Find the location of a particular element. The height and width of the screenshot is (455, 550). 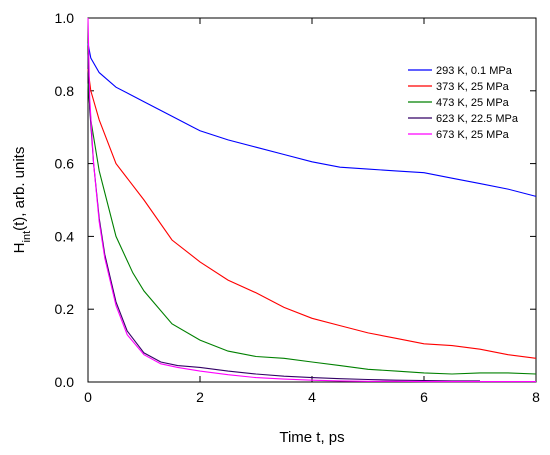

y-tick-label: 0.2 is located at coordinates (65, 309).